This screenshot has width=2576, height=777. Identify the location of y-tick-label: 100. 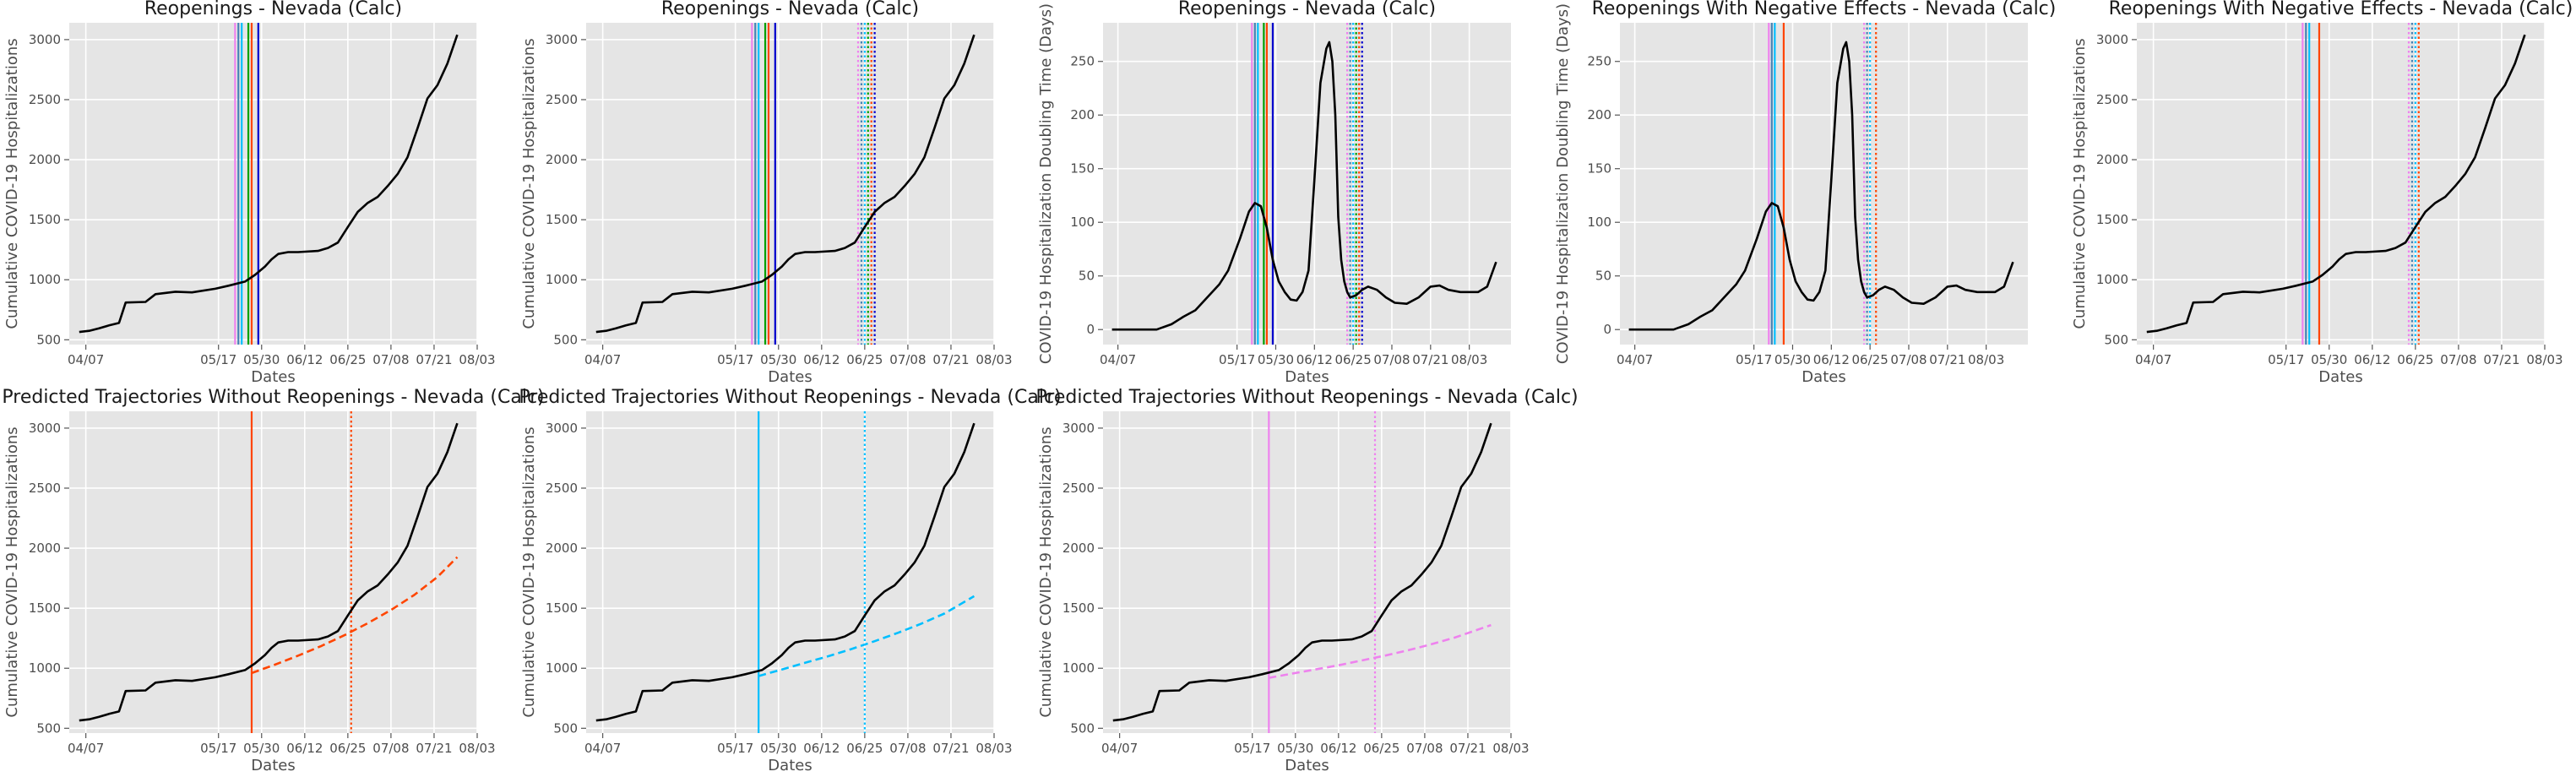
(1599, 222).